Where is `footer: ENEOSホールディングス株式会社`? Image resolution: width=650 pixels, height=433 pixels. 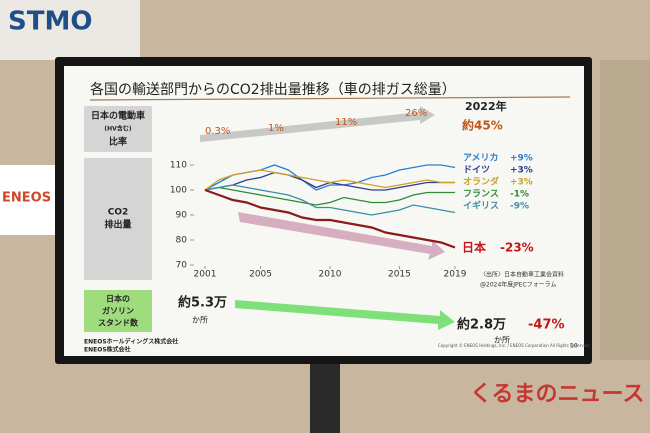 footer: ENEOSホールディングス株式会社 is located at coordinates (131, 342).